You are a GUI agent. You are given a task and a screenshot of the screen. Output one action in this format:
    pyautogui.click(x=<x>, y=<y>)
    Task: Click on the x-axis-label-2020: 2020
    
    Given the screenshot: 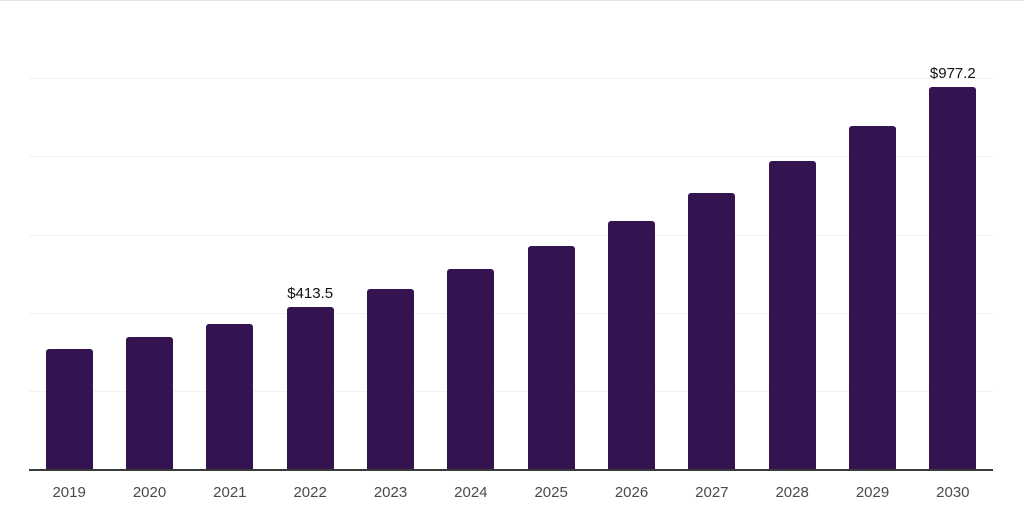 What is the action you would take?
    pyautogui.click(x=149, y=492)
    